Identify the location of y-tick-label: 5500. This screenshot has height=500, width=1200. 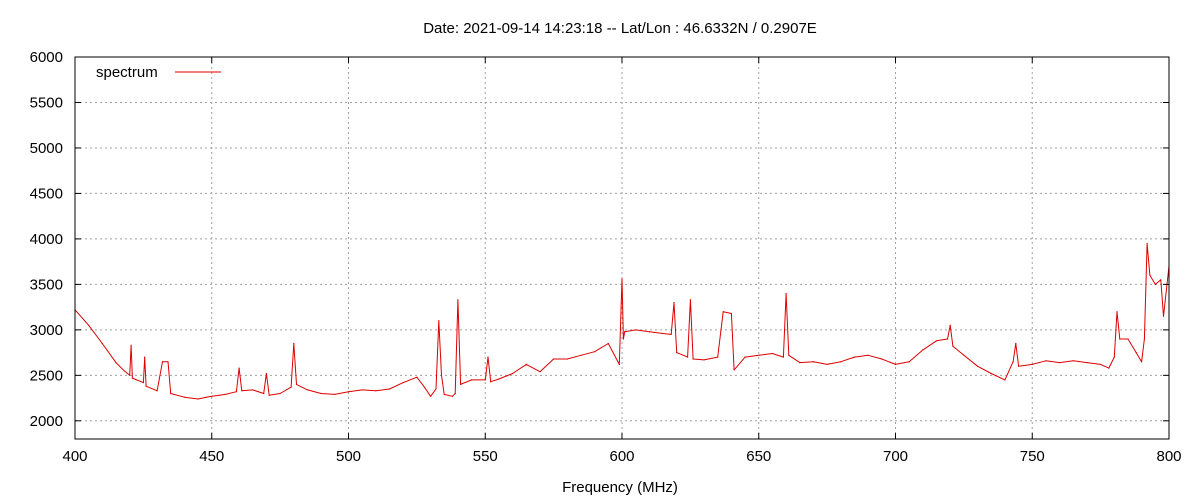
(46, 102).